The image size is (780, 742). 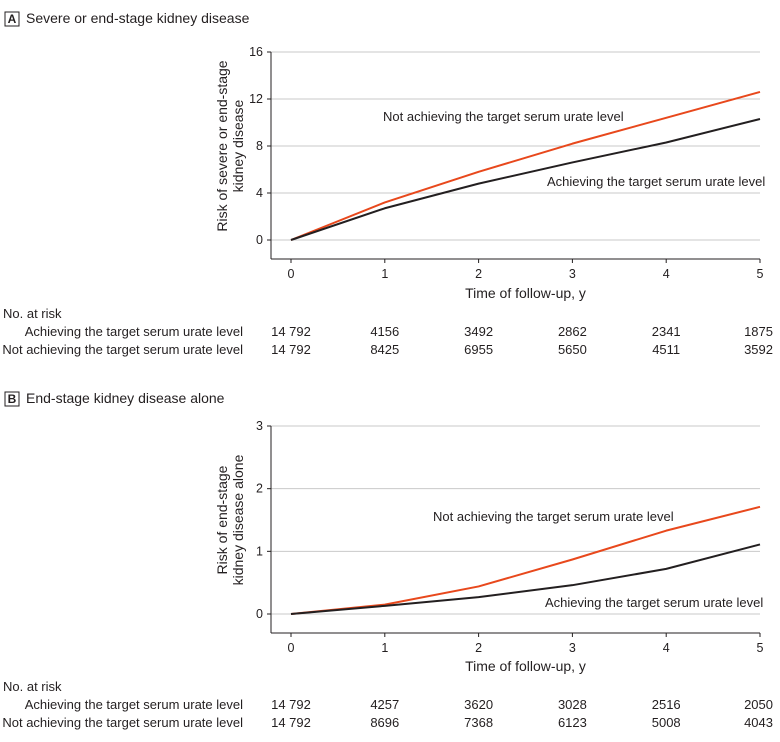 I want to click on risk-table-cell: 2862, so click(x=572, y=331).